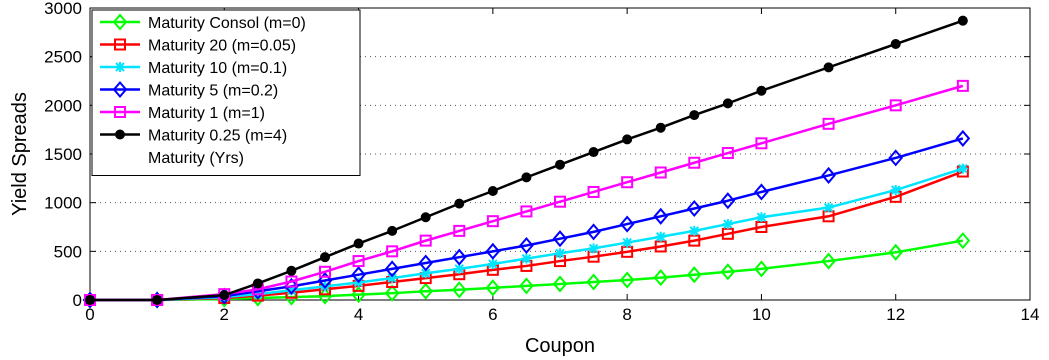 This screenshot has height=360, width=1049. What do you see at coordinates (63, 203) in the screenshot?
I see `y-tick-label: 1000` at bounding box center [63, 203].